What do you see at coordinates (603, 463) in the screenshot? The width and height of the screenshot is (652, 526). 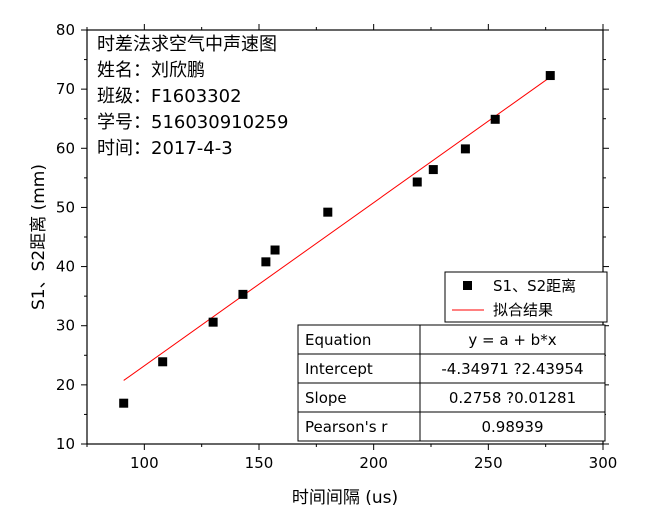 I see `x-tick-label: 300` at bounding box center [603, 463].